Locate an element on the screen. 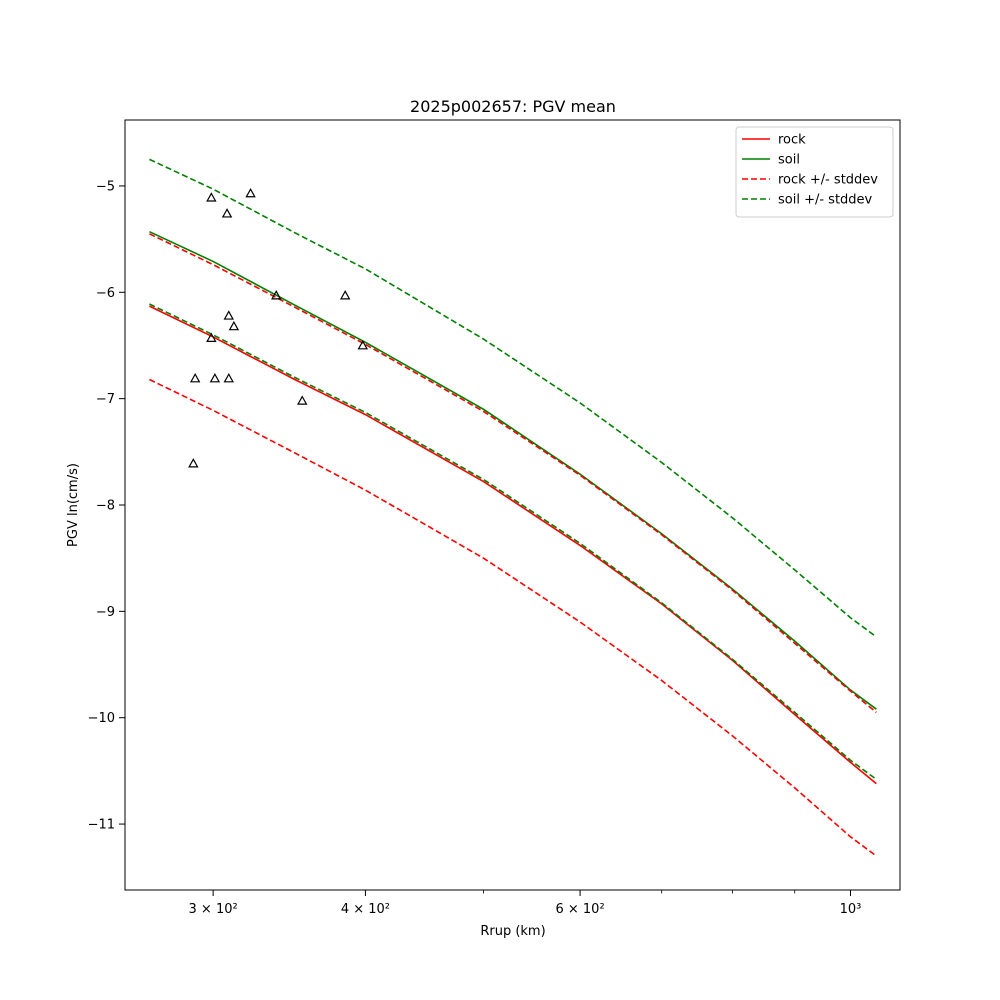  y-tick-label: −10 is located at coordinates (101, 718).